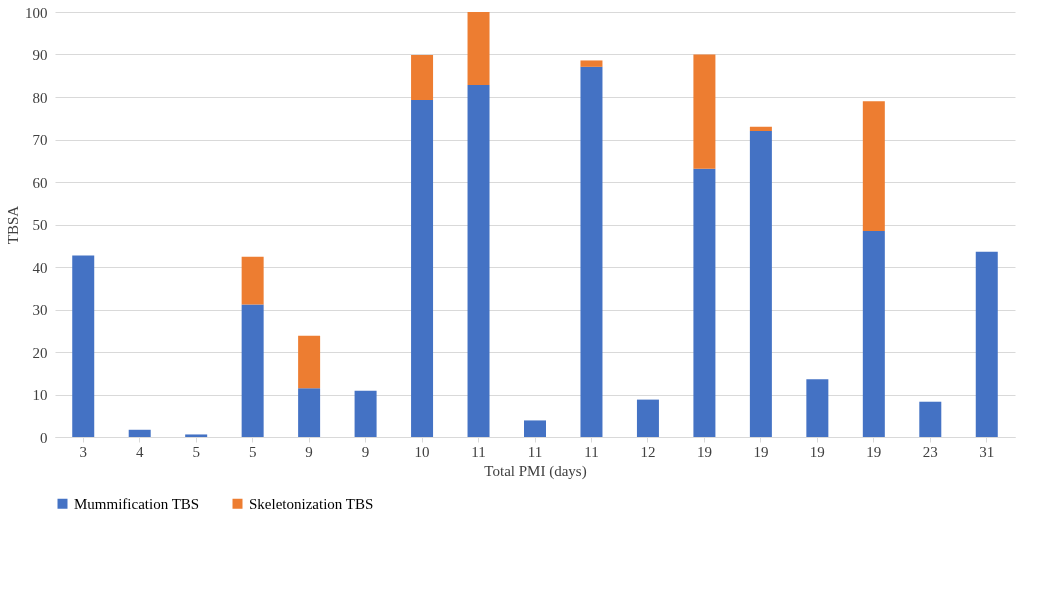  What do you see at coordinates (40, 267) in the screenshot?
I see `y-tick-label: 40` at bounding box center [40, 267].